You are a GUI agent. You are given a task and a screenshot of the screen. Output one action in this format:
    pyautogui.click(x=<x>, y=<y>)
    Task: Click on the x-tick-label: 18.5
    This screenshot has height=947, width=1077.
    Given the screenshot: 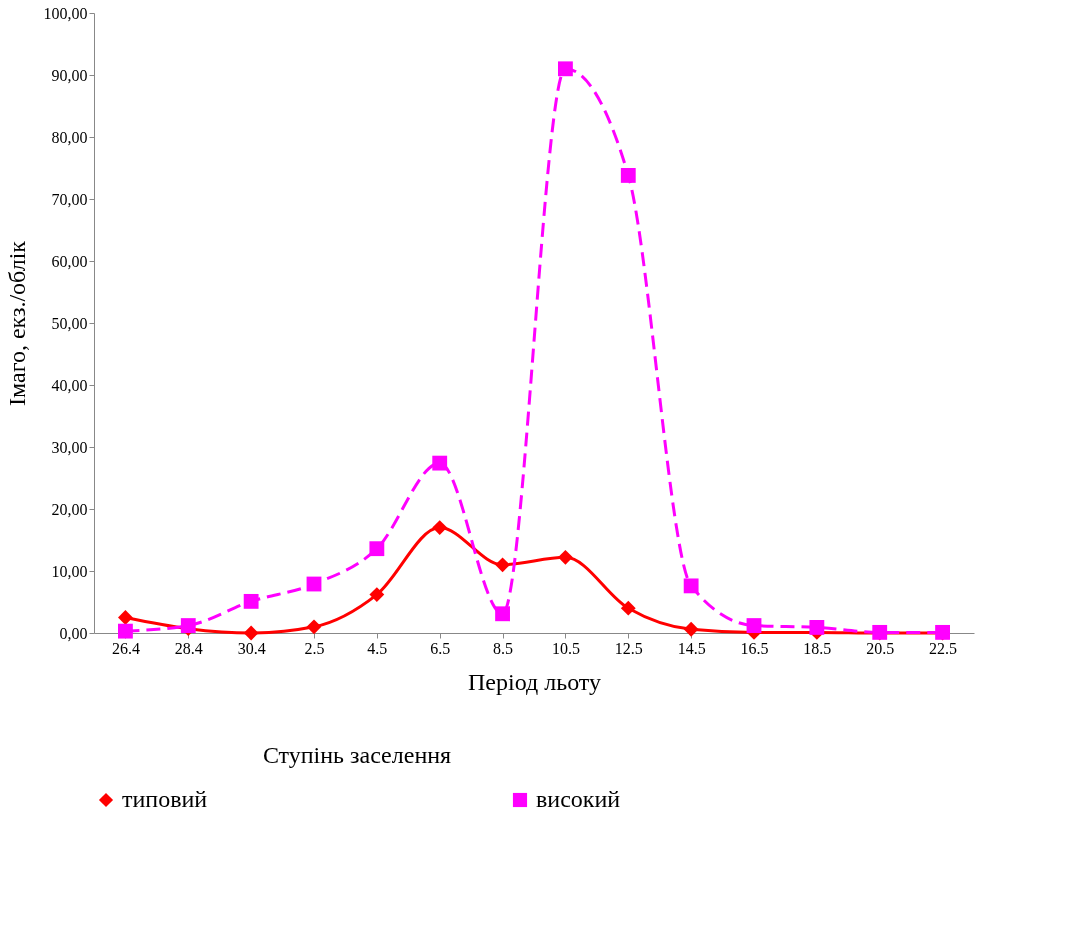 What is the action you would take?
    pyautogui.click(x=817, y=648)
    